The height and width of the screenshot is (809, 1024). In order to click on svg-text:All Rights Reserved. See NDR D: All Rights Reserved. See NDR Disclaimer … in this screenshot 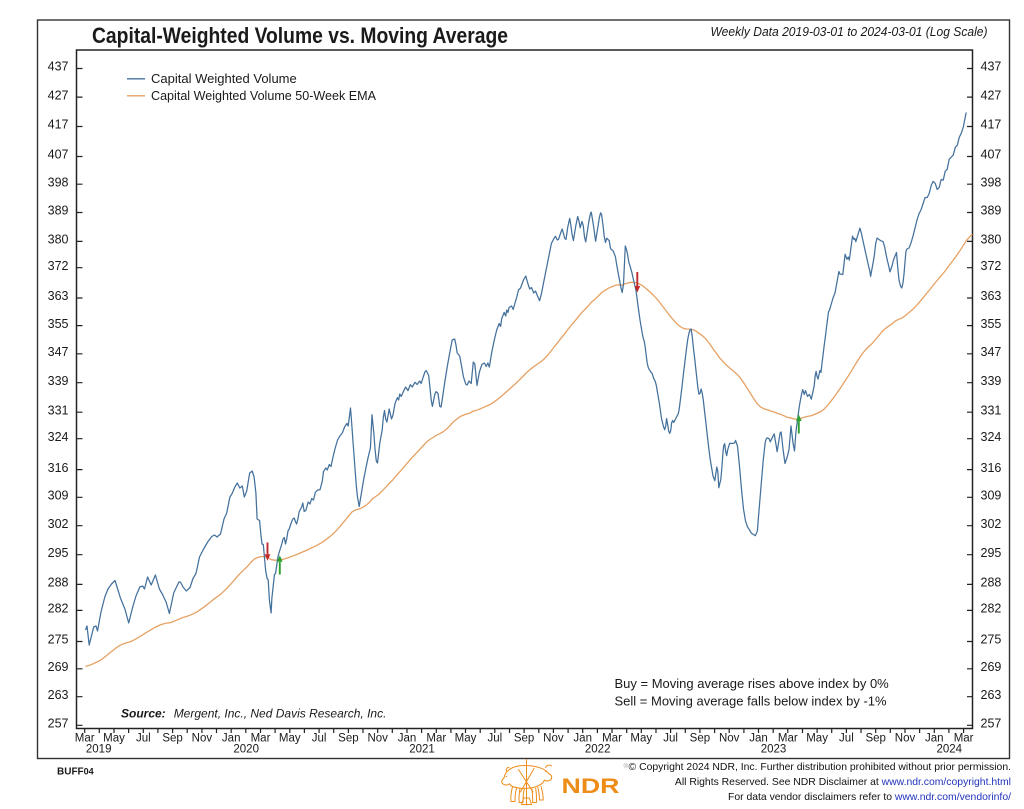, I will do `click(843, 782)`.